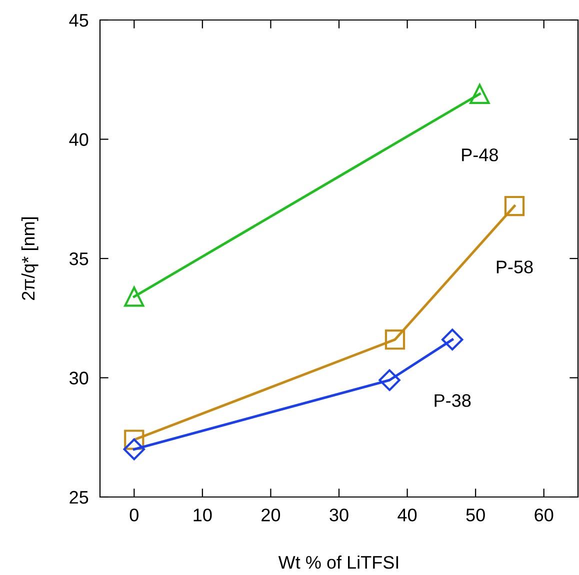 Image resolution: width=579 pixels, height=575 pixels. What do you see at coordinates (78, 139) in the screenshot?
I see `y-tick-label: 40` at bounding box center [78, 139].